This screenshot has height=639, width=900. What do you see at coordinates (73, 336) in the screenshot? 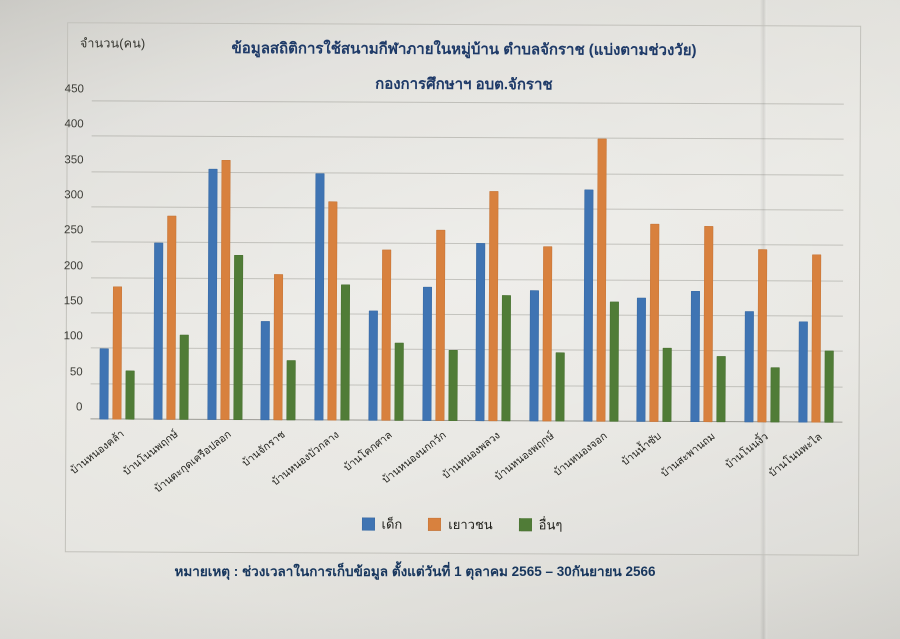
I see `y-tick-label: 100` at bounding box center [73, 336].